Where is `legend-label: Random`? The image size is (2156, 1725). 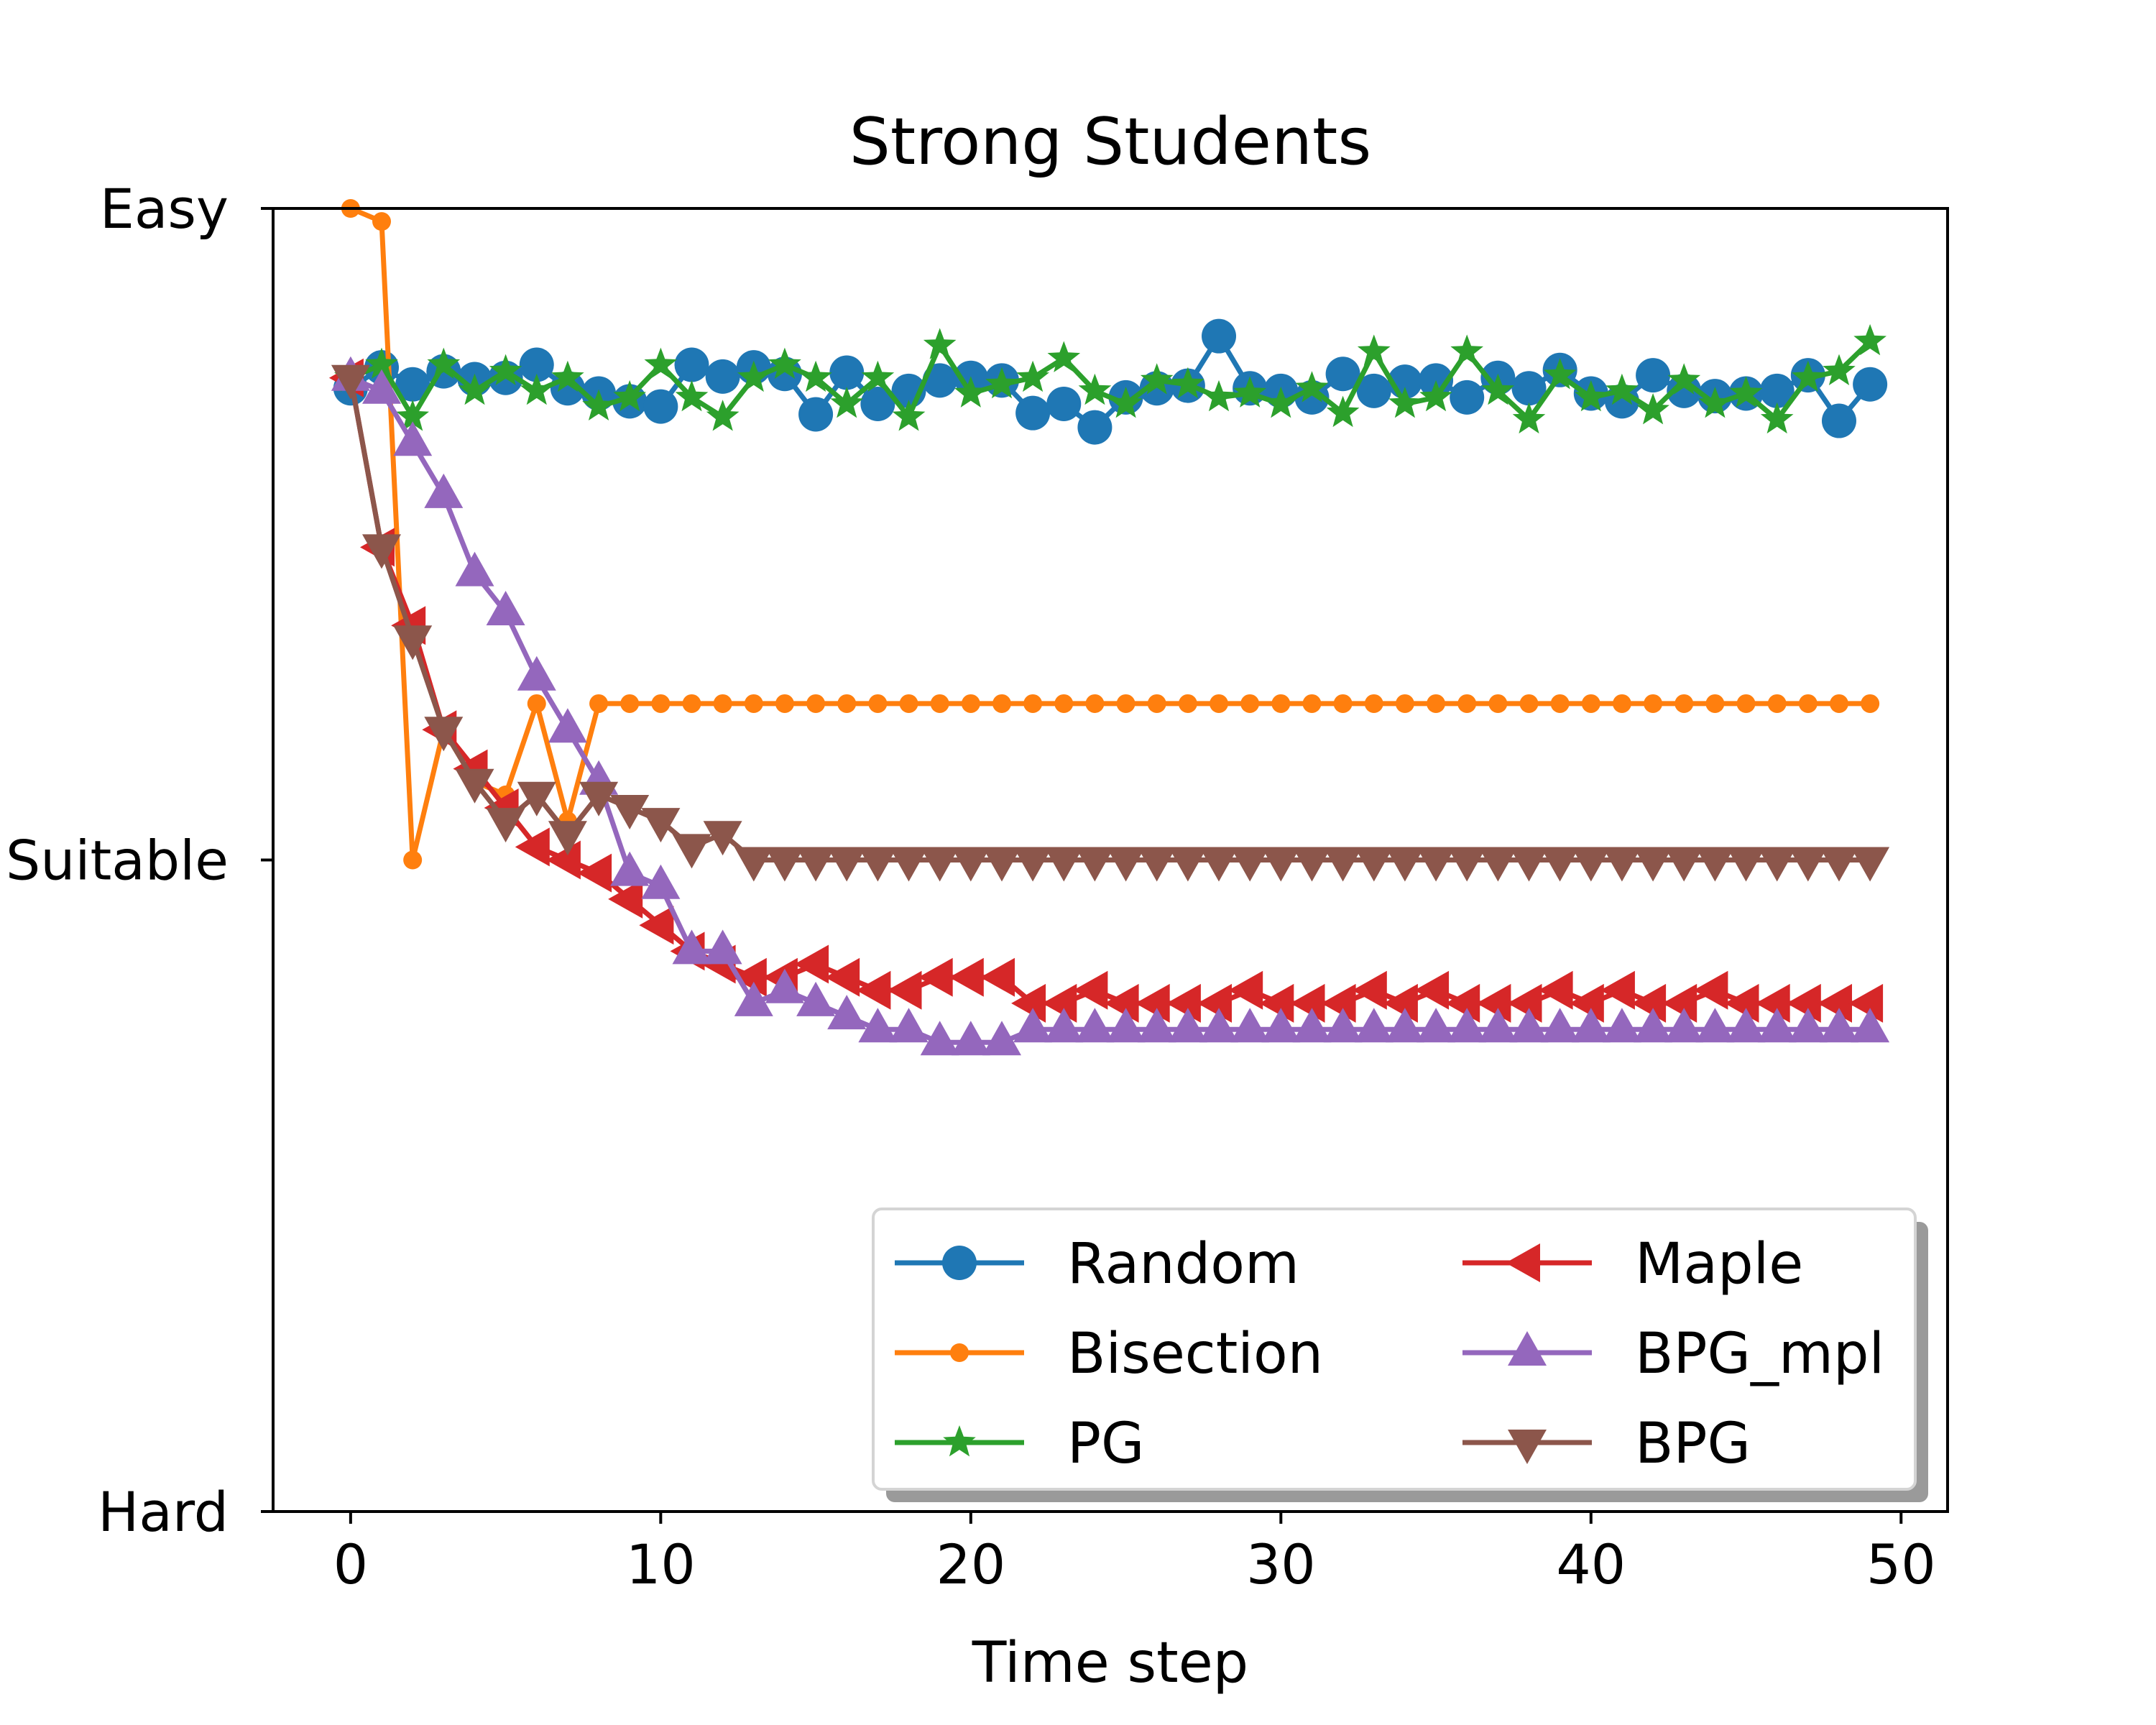 legend-label: Random is located at coordinates (1183, 1264).